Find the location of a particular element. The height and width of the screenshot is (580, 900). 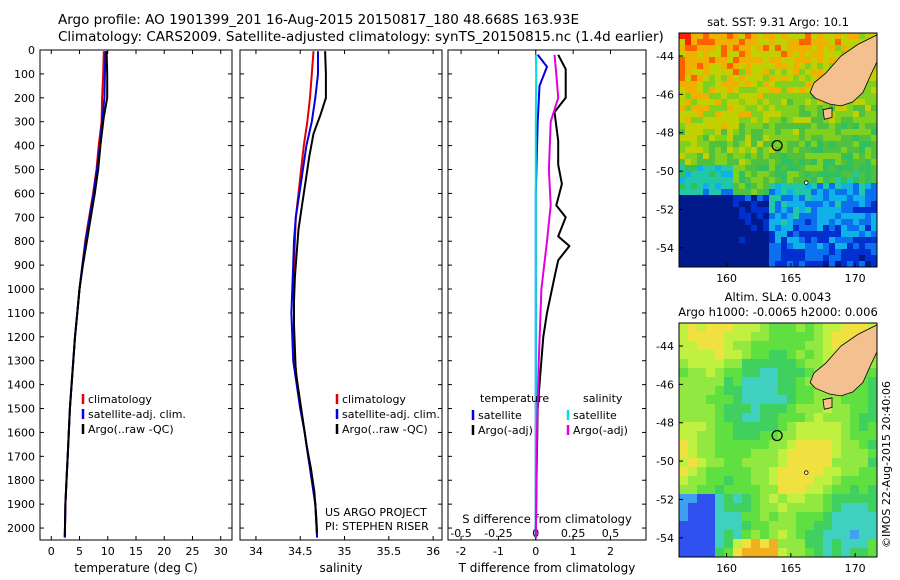

x-tick-label: 1 is located at coordinates (573, 551).